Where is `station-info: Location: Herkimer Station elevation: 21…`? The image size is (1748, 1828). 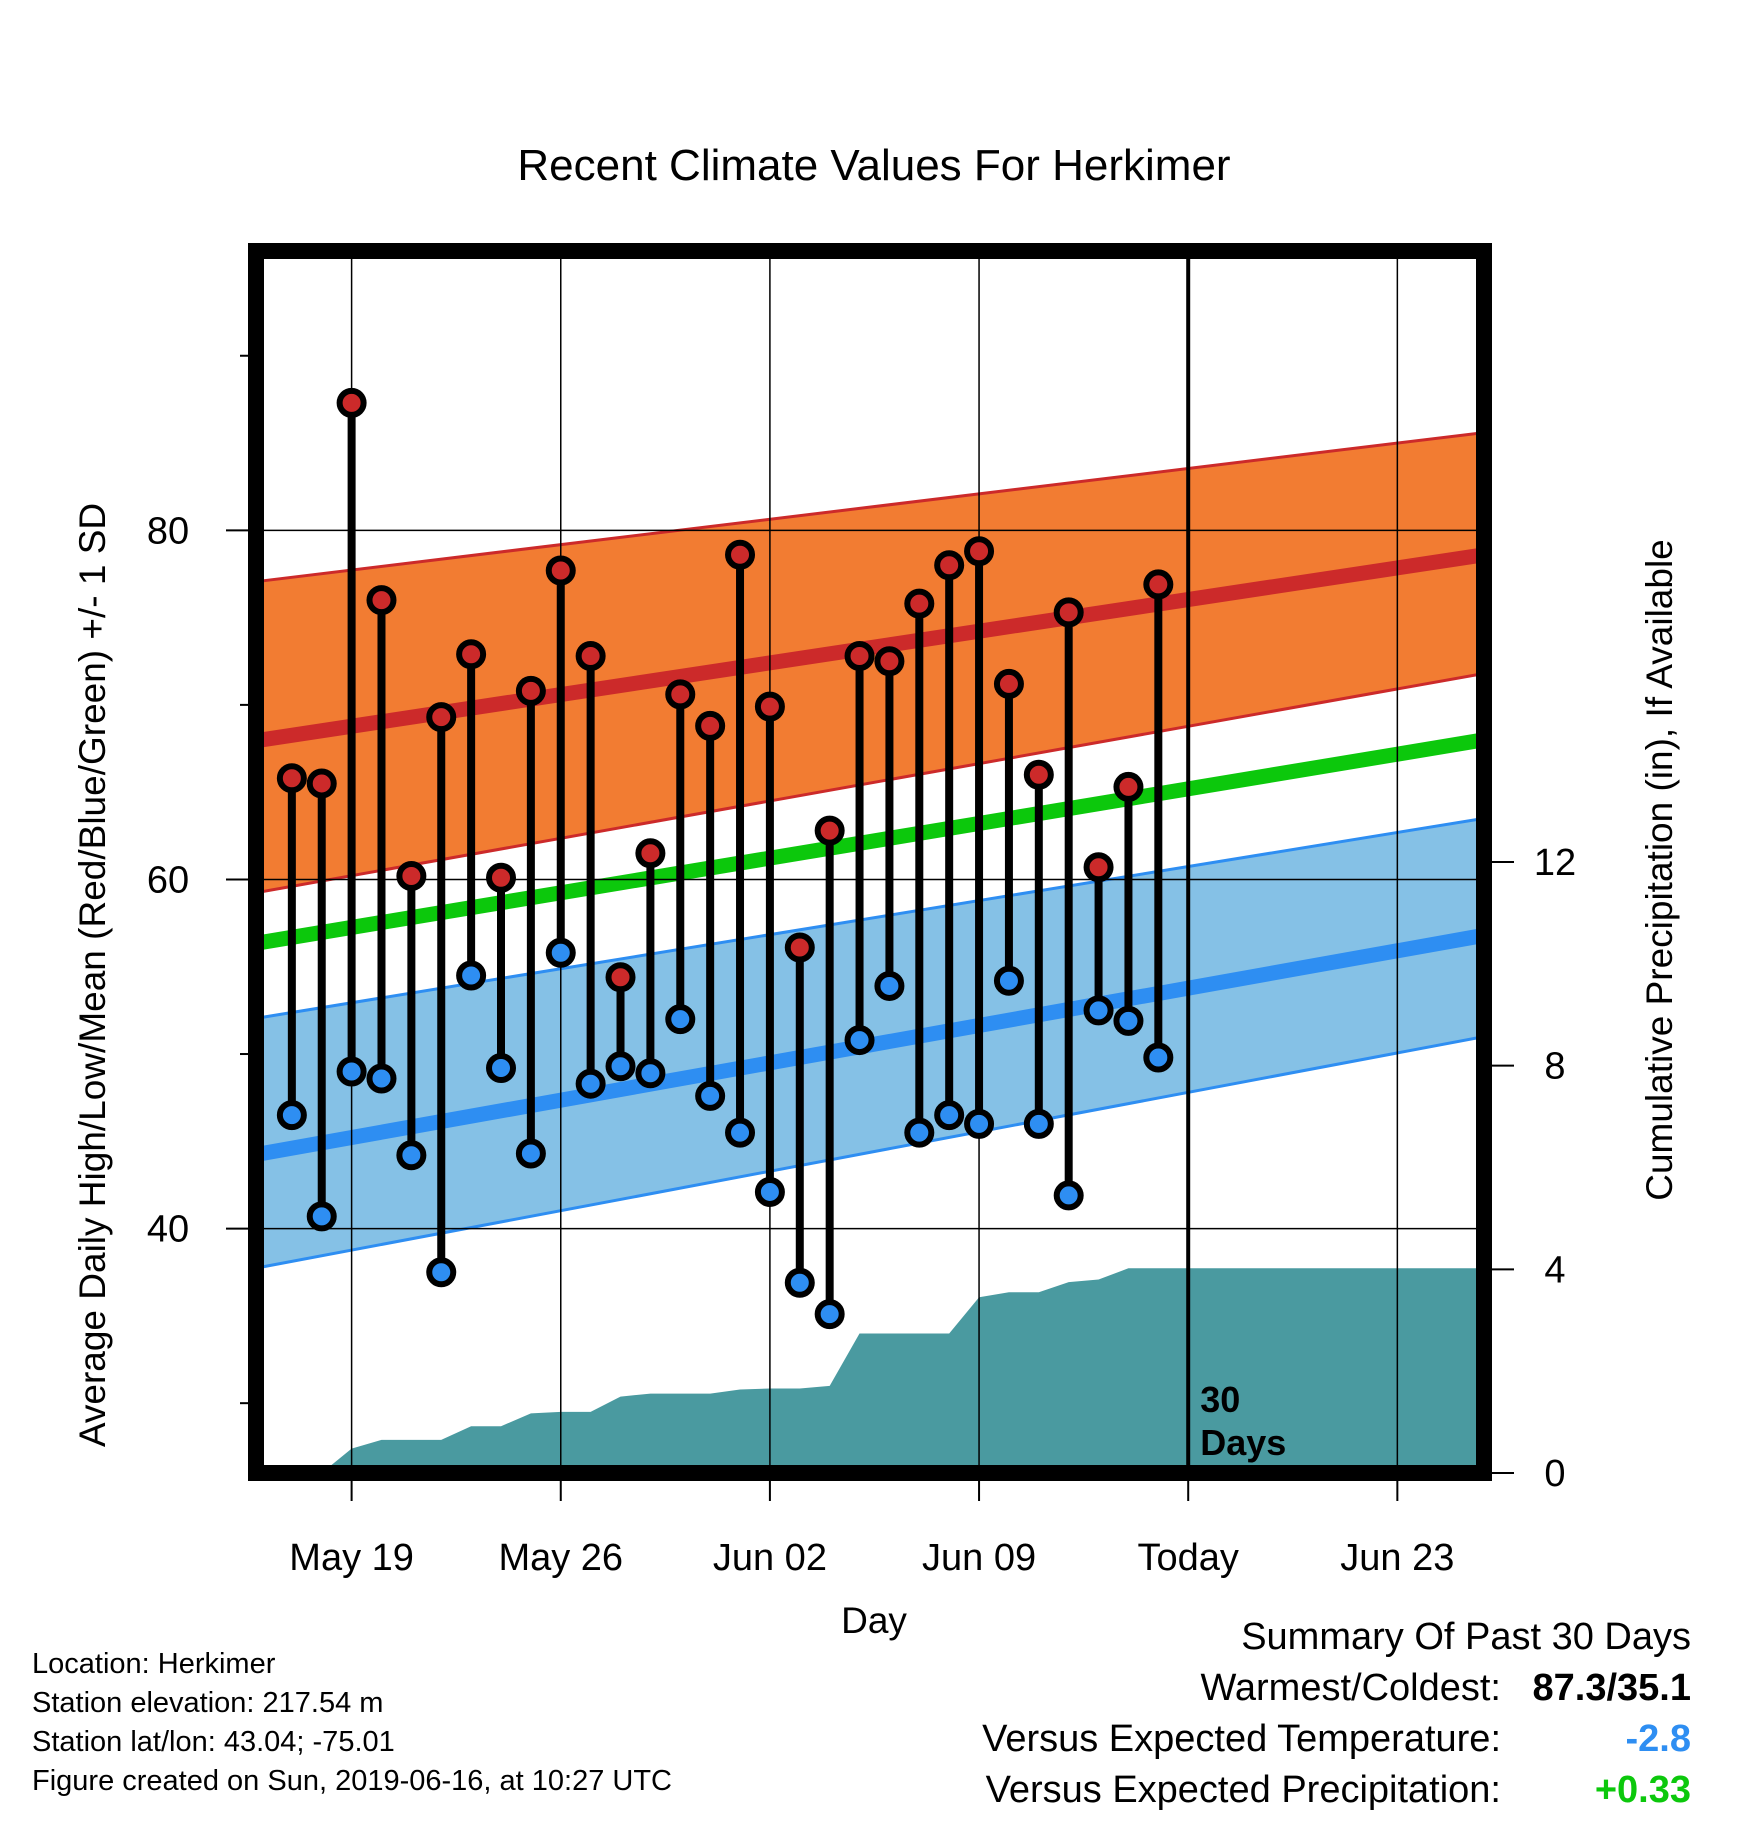 station-info: Location: Herkimer Station elevation: 21… is located at coordinates (352, 1723).